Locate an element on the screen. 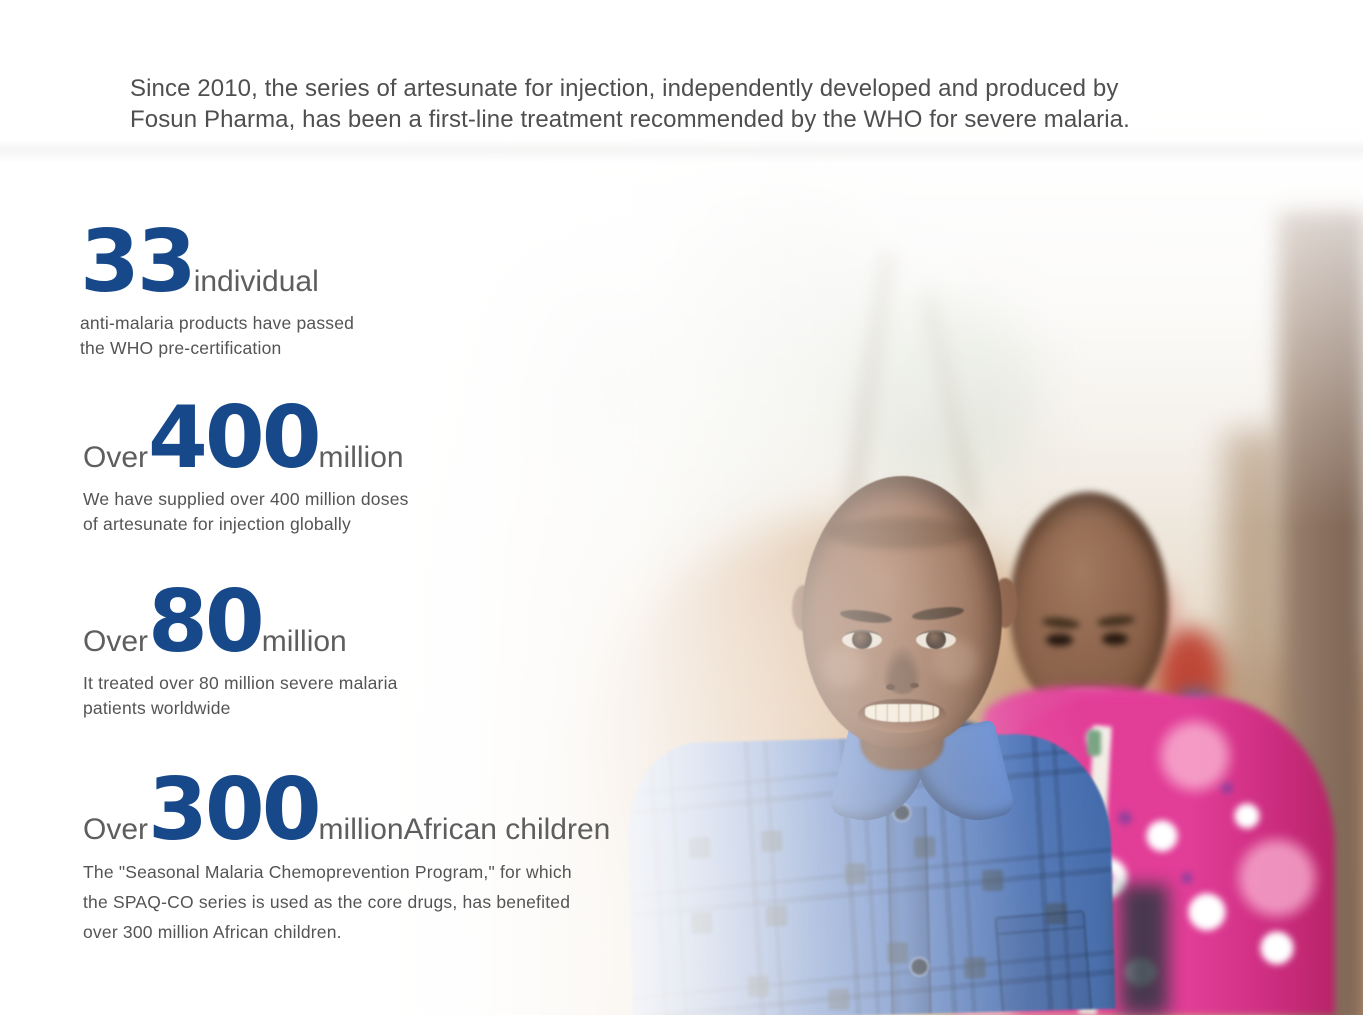 Image resolution: width=1363 pixels, height=1015 pixels. stat-number: 33 is located at coordinates (138, 262).